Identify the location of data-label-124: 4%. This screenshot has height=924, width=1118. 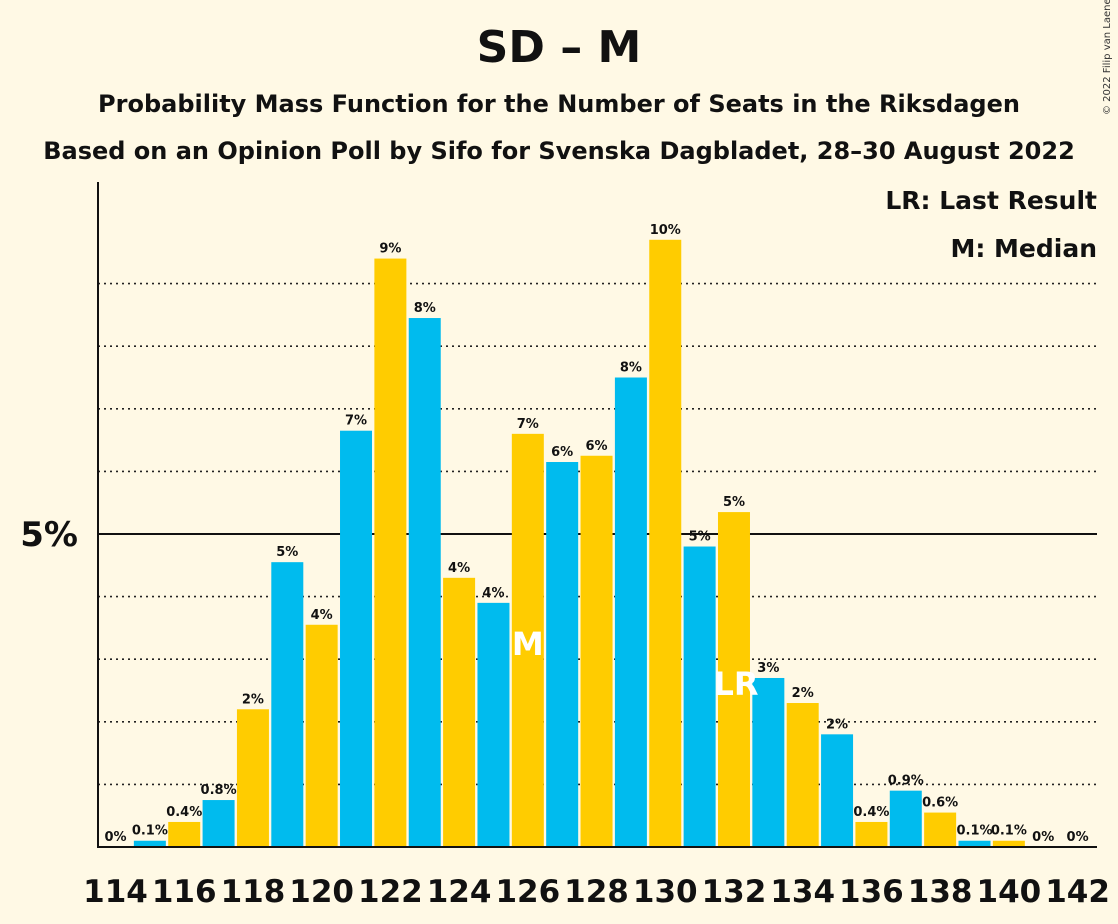
(459, 568).